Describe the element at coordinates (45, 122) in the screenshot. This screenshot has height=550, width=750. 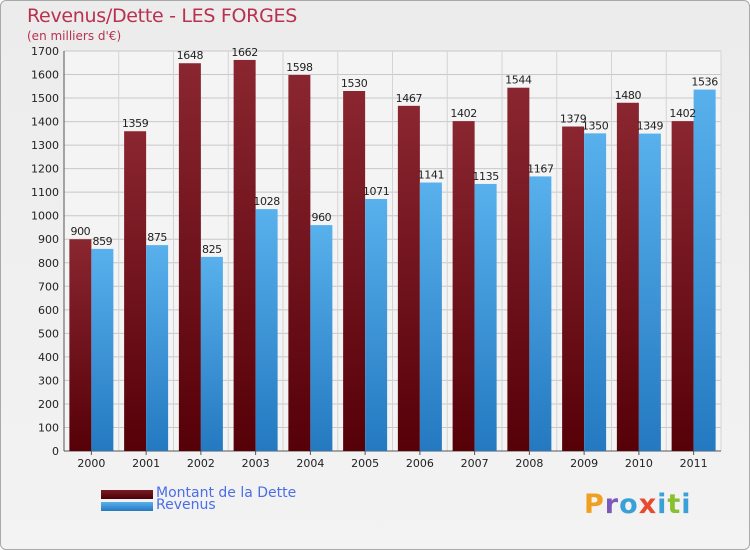
I see `y-tick-label-1400: 1400` at that location.